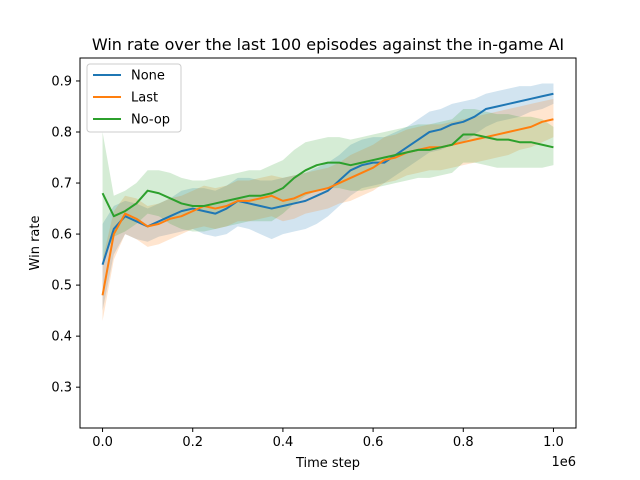 The image size is (640, 480). I want to click on legend-label-last: Last, so click(144, 98).